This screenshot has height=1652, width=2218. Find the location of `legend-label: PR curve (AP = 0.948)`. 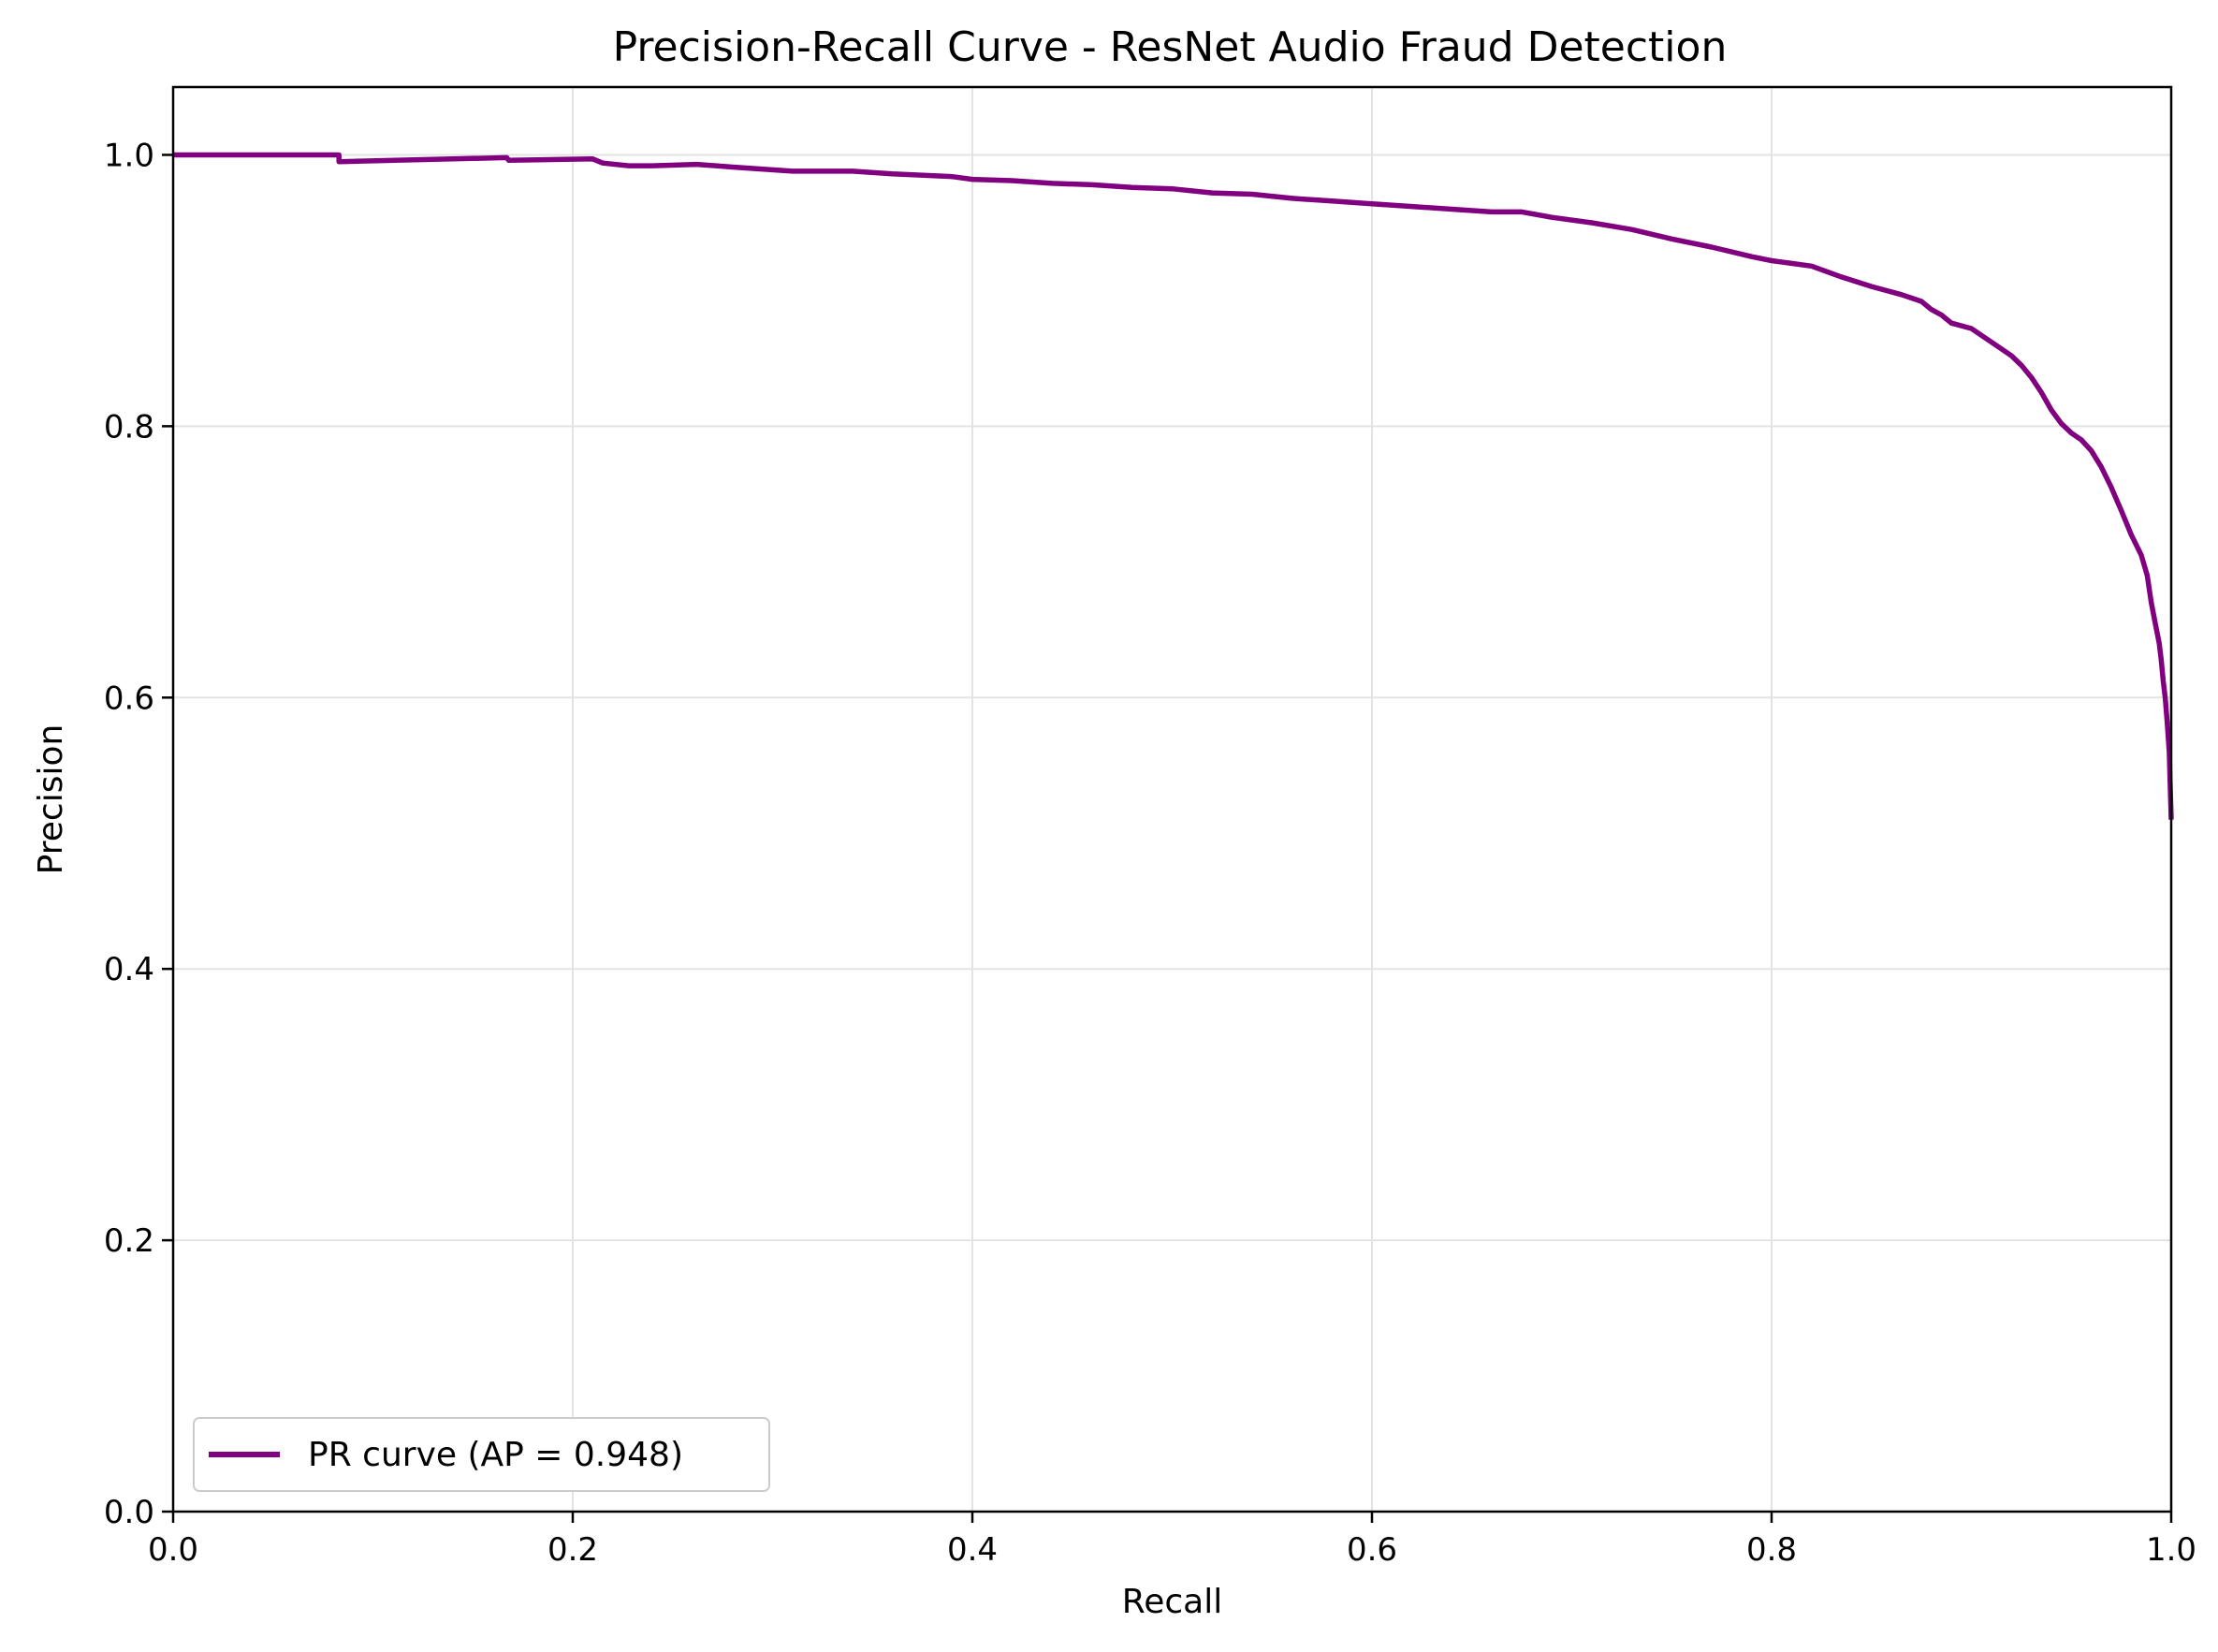

legend-label: PR curve (AP = 0.948) is located at coordinates (496, 1455).